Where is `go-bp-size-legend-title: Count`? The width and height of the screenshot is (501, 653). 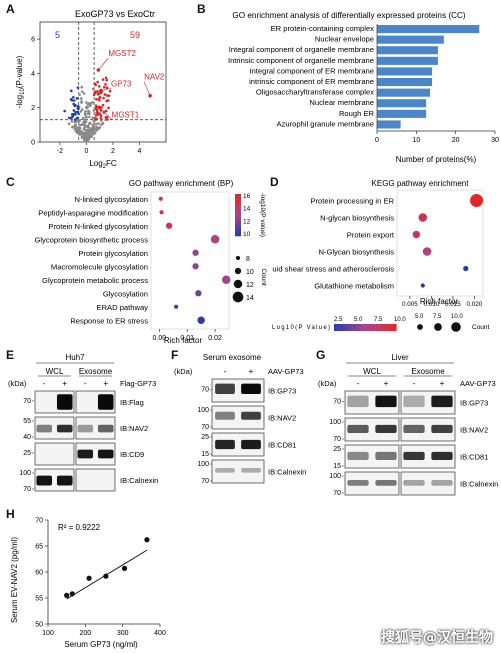 go-bp-size-legend-title: Count is located at coordinates (263, 277).